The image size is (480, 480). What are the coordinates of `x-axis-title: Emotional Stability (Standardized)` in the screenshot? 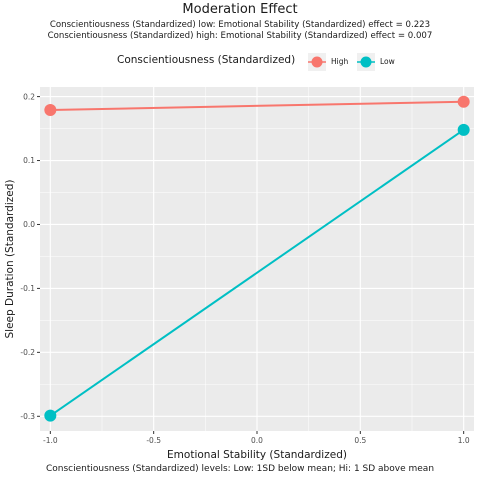 It's located at (257, 455).